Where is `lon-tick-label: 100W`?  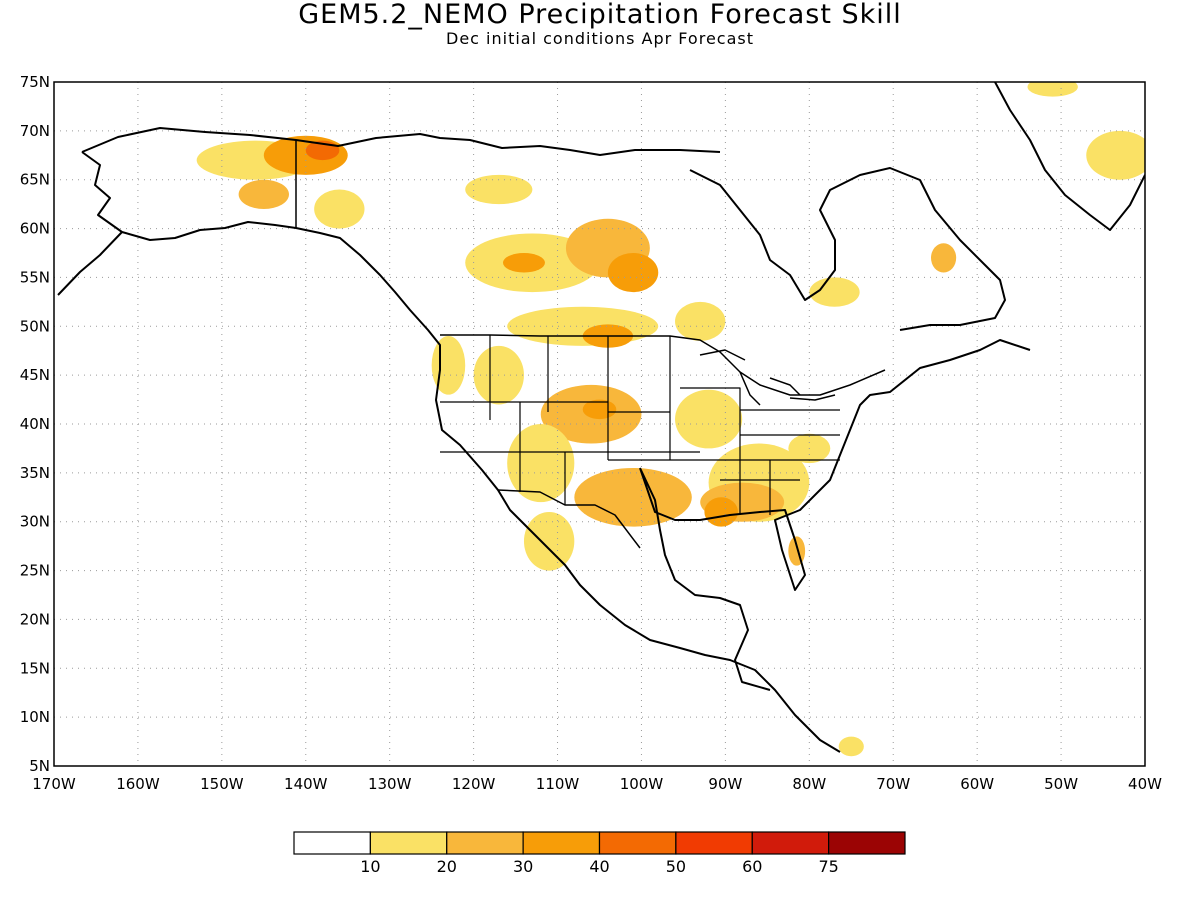 lon-tick-label: 100W is located at coordinates (642, 784).